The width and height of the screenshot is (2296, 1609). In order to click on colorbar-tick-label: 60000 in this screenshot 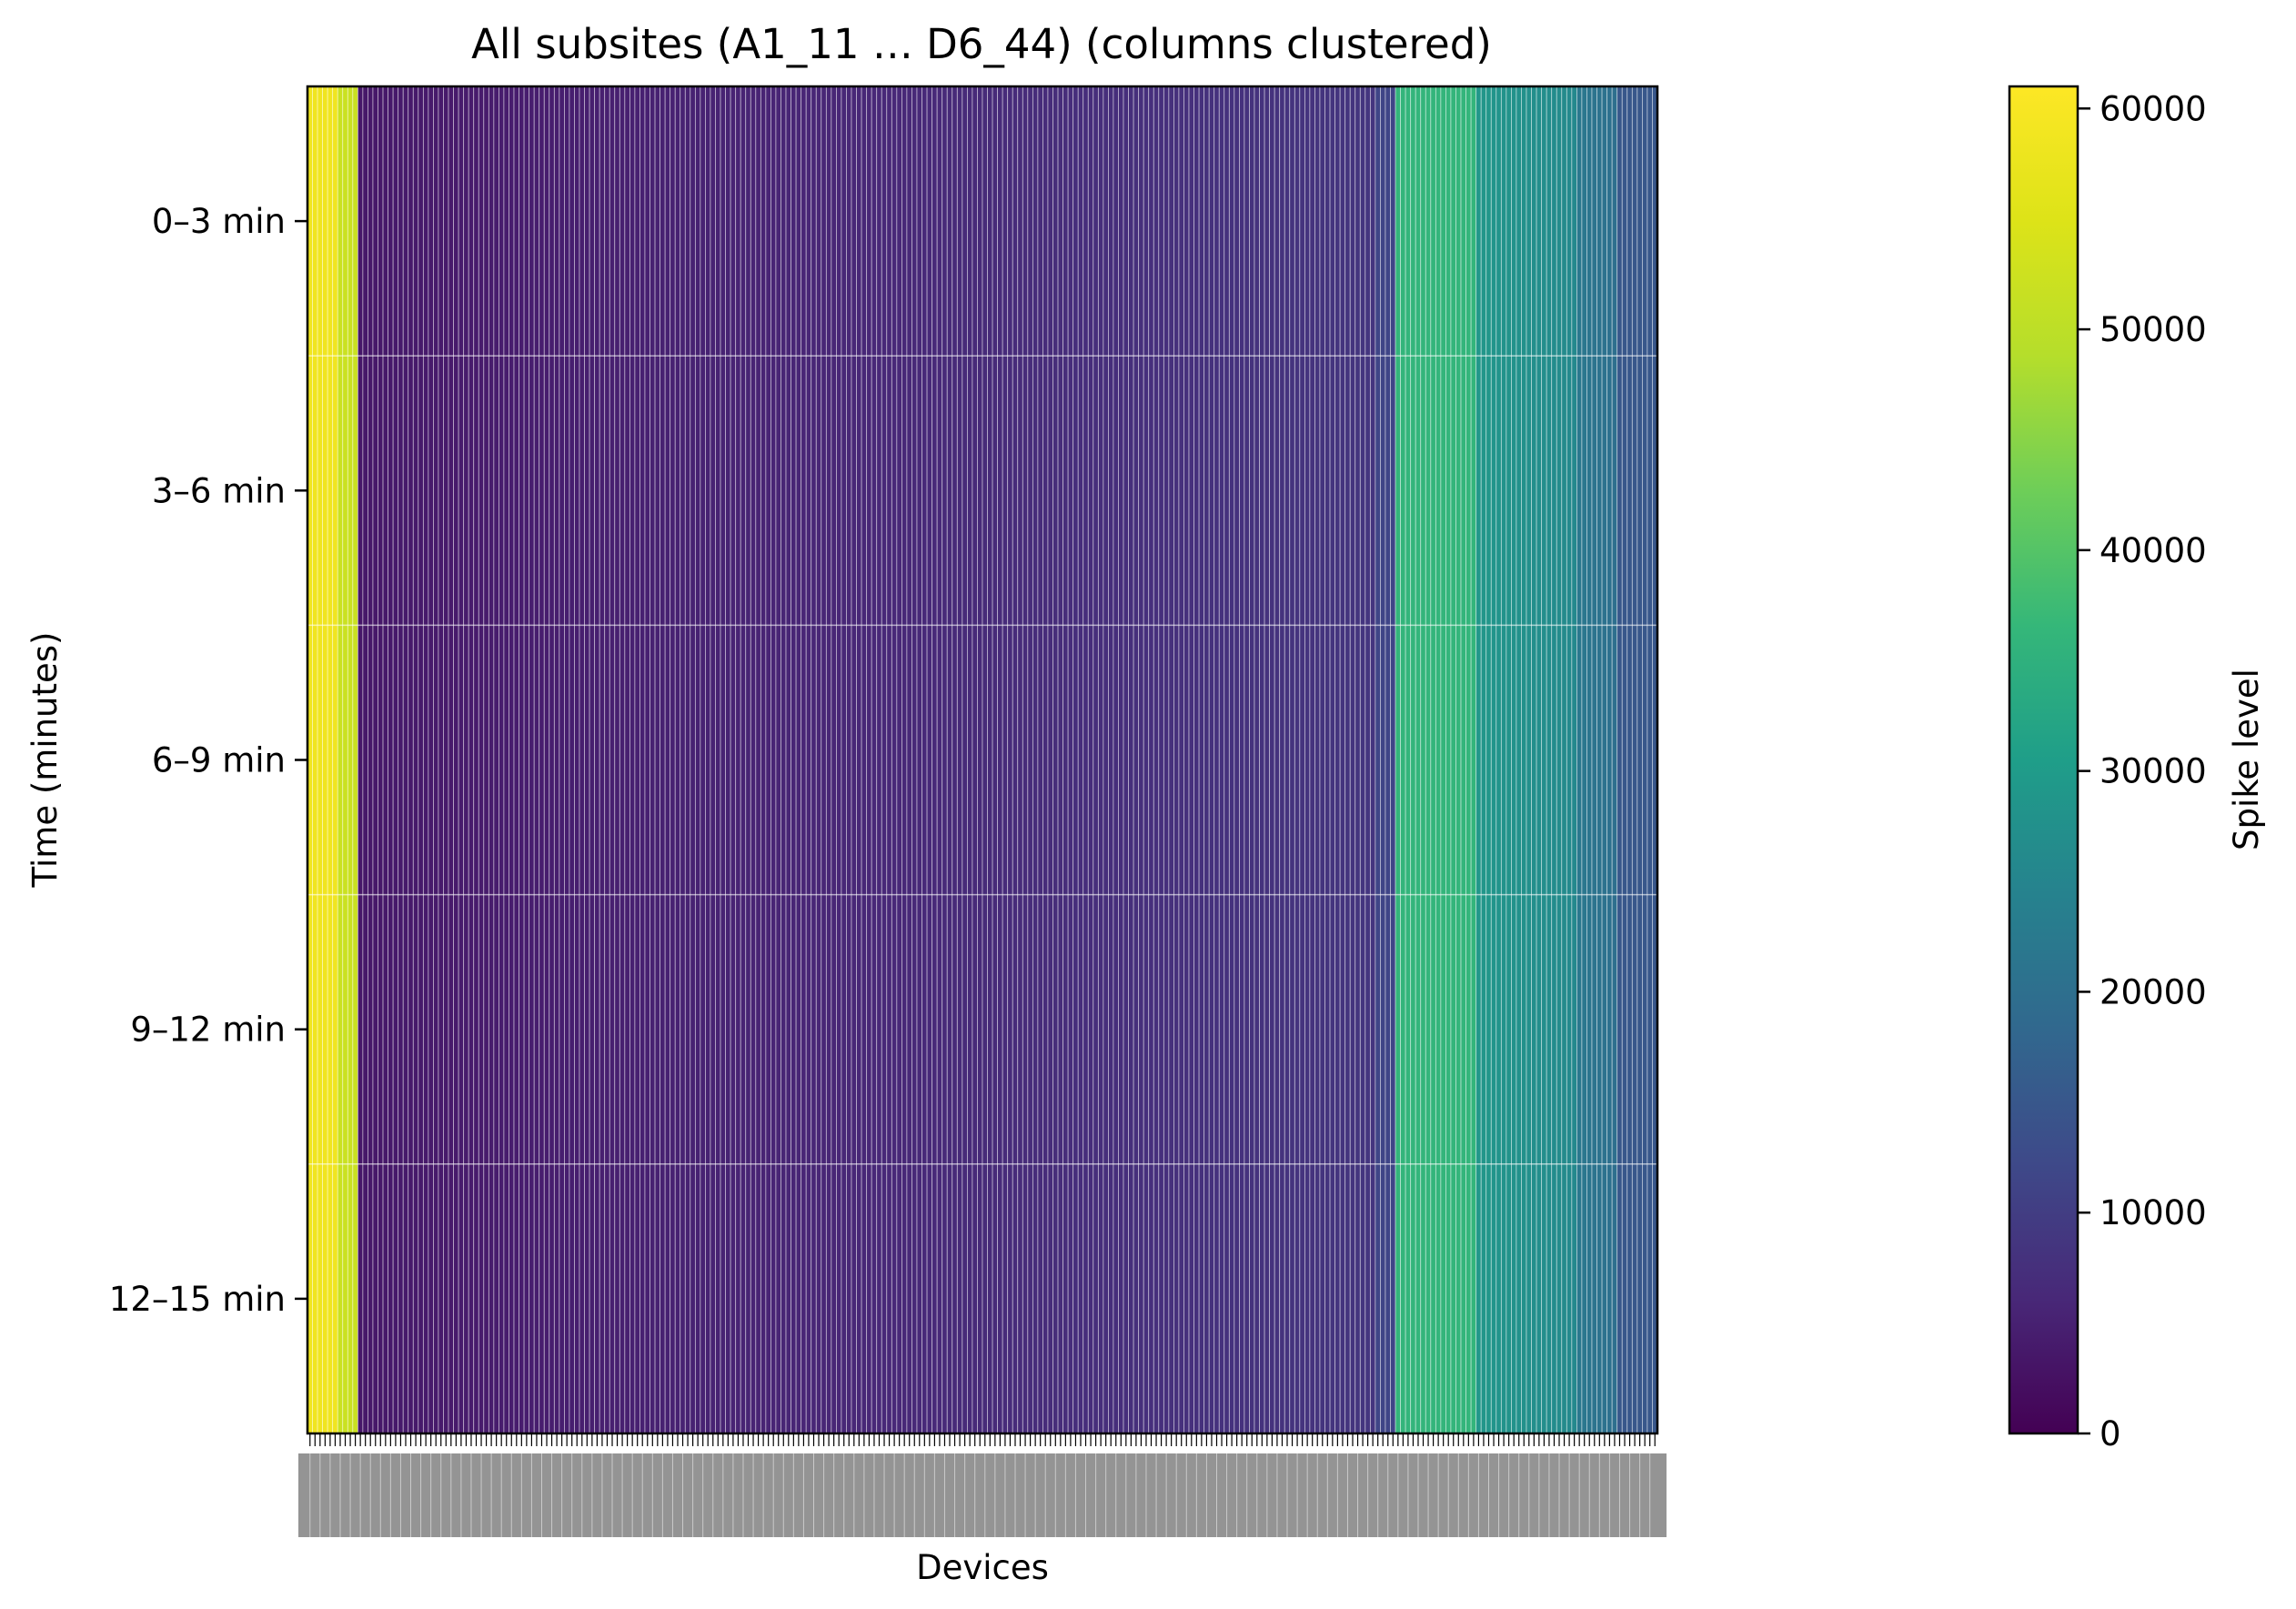, I will do `click(2153, 108)`.